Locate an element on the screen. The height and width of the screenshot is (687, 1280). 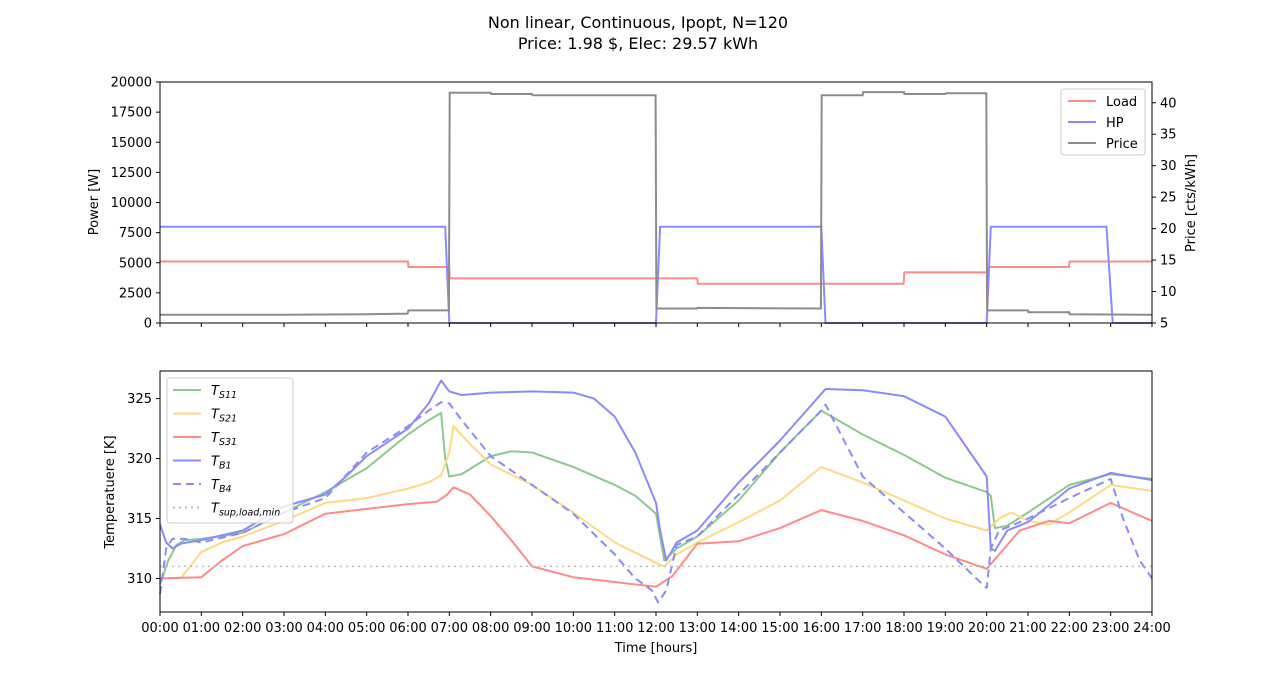
time-x-tick-label: 21:00 is located at coordinates (1027, 628).